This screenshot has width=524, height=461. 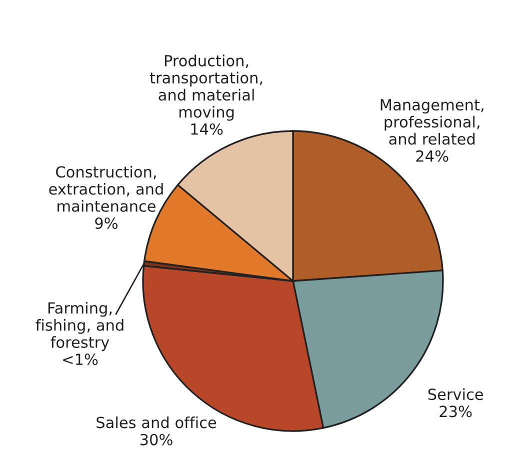 I want to click on data-label: 30%, so click(x=156, y=440).